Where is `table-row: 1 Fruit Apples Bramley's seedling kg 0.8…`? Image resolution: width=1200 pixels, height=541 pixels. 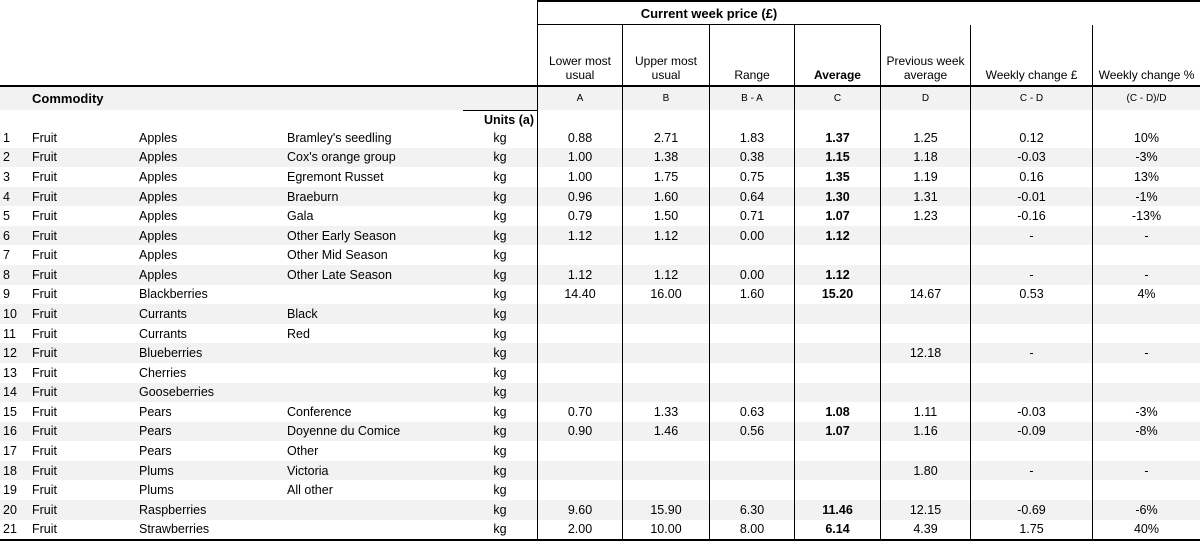
table-row: 1 Fruit Apples Bramley's seedling kg 0.8… is located at coordinates (600, 138).